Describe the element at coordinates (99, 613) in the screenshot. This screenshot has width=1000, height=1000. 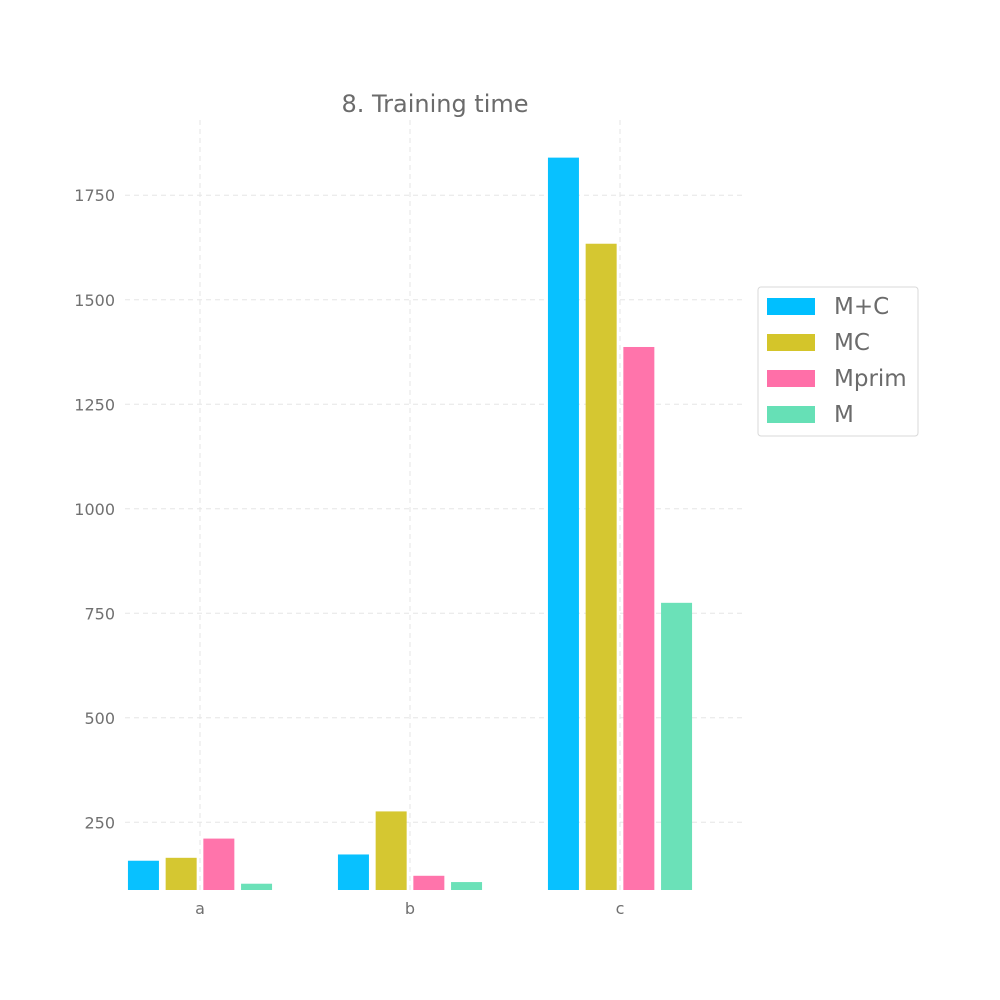
I see `y-tick-label: 750` at that location.